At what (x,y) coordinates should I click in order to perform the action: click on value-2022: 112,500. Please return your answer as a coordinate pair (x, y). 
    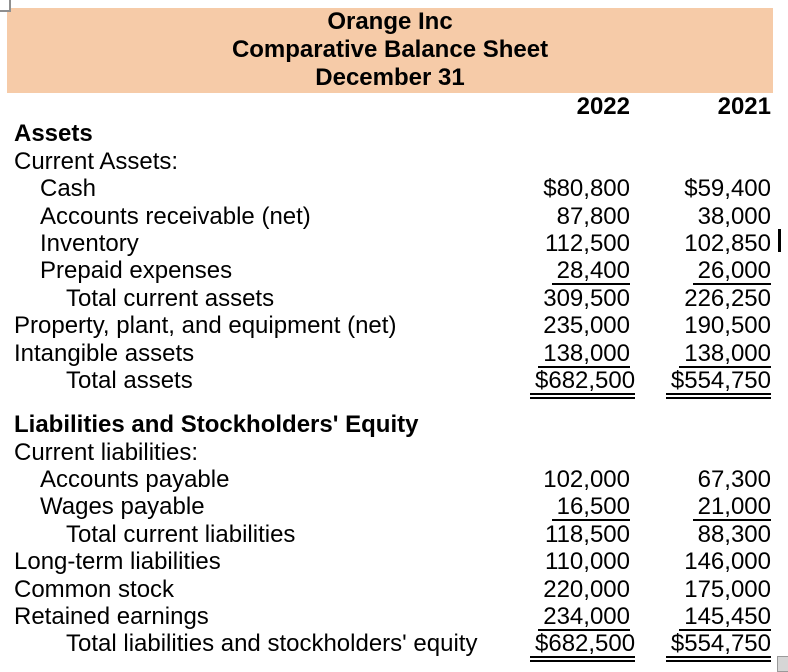
    Looking at the image, I should click on (588, 243).